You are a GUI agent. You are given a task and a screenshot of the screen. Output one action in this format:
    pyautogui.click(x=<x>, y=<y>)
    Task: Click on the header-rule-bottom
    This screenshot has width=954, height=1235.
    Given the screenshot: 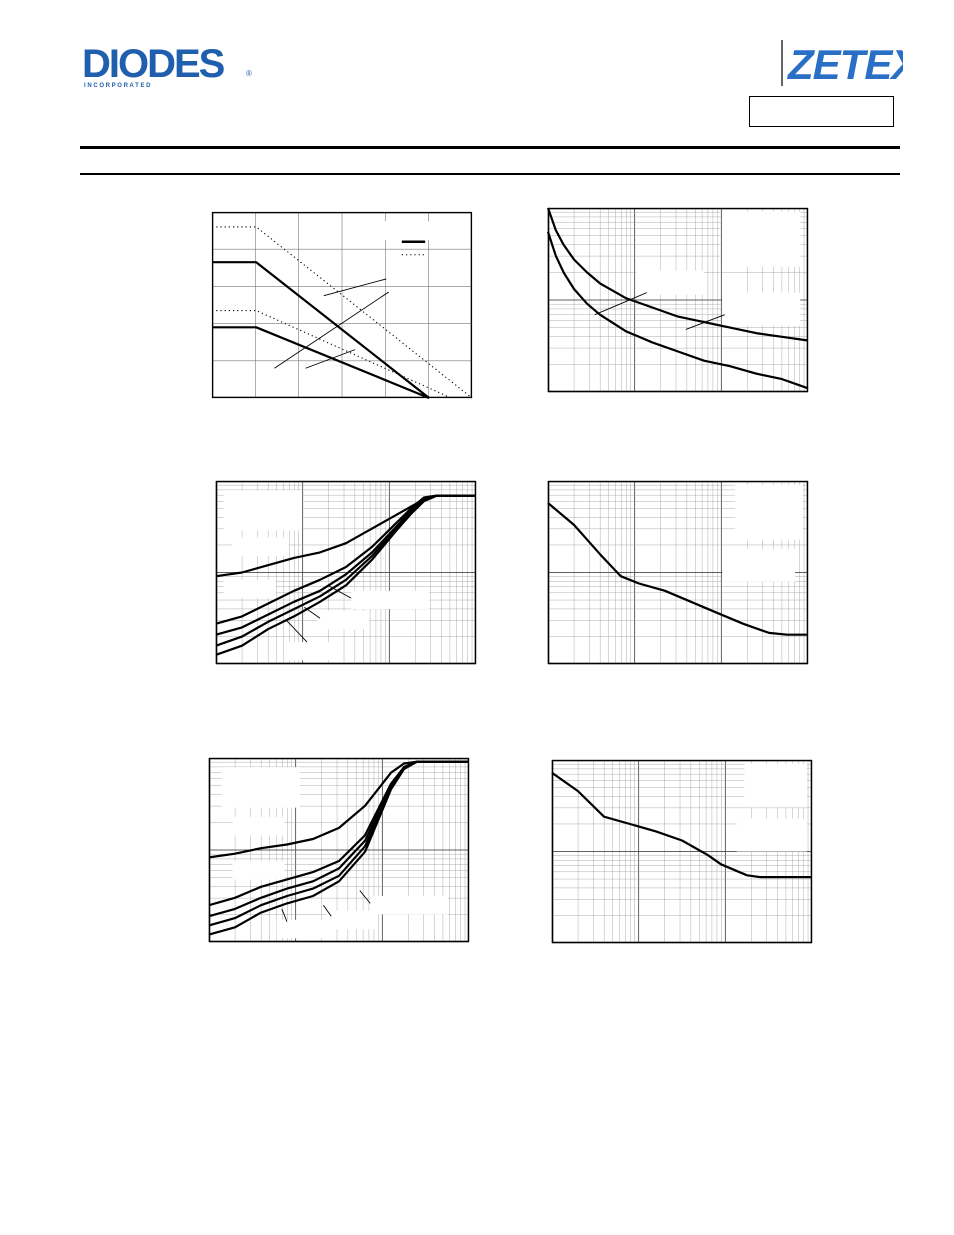 What is the action you would take?
    pyautogui.click(x=490, y=174)
    